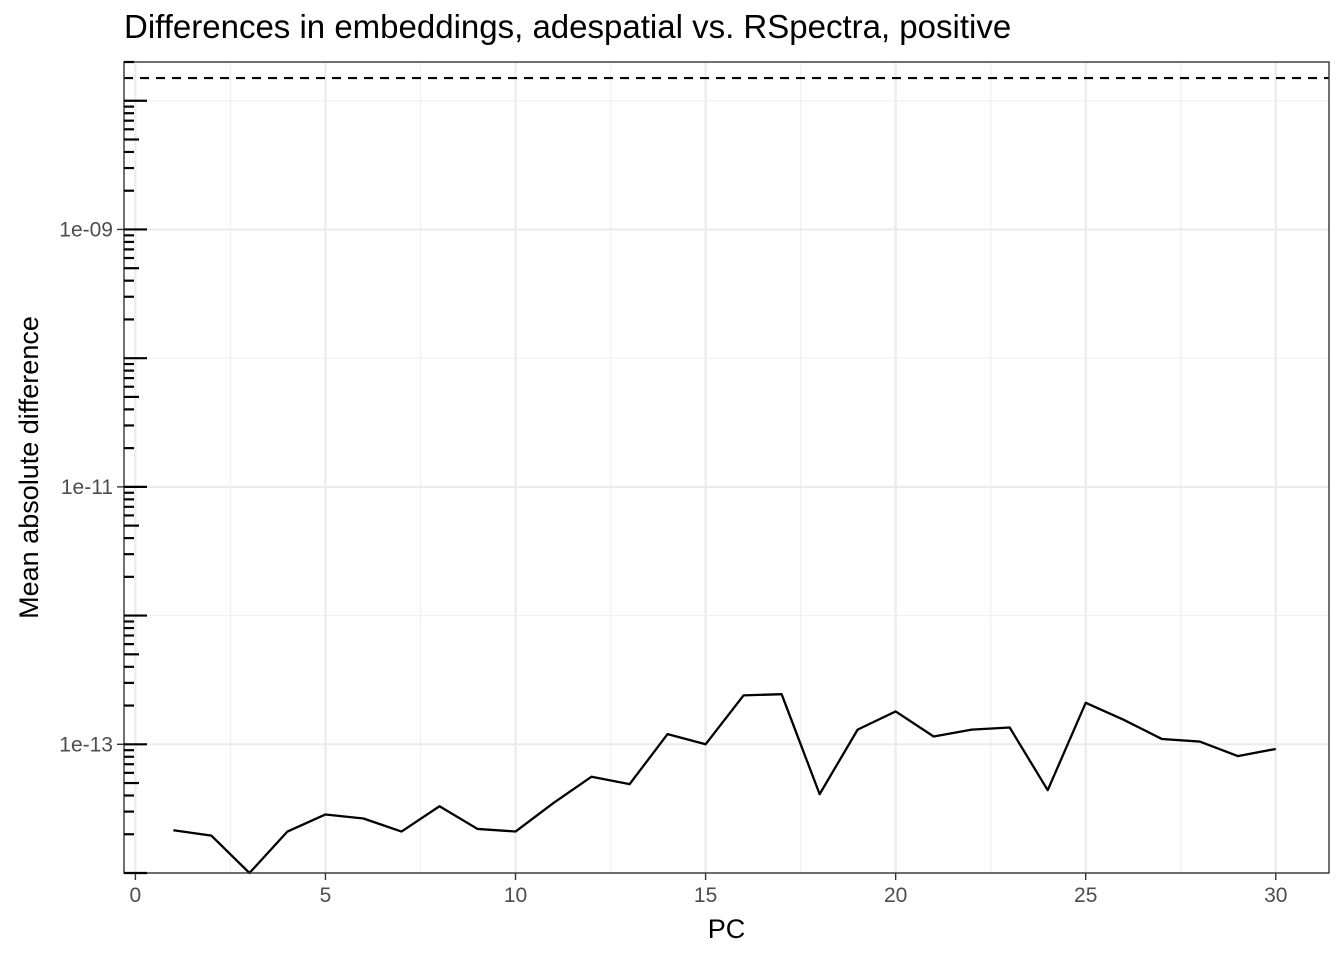 The image size is (1344, 960). What do you see at coordinates (86, 229) in the screenshot?
I see `y-tick-label: 1e-09` at bounding box center [86, 229].